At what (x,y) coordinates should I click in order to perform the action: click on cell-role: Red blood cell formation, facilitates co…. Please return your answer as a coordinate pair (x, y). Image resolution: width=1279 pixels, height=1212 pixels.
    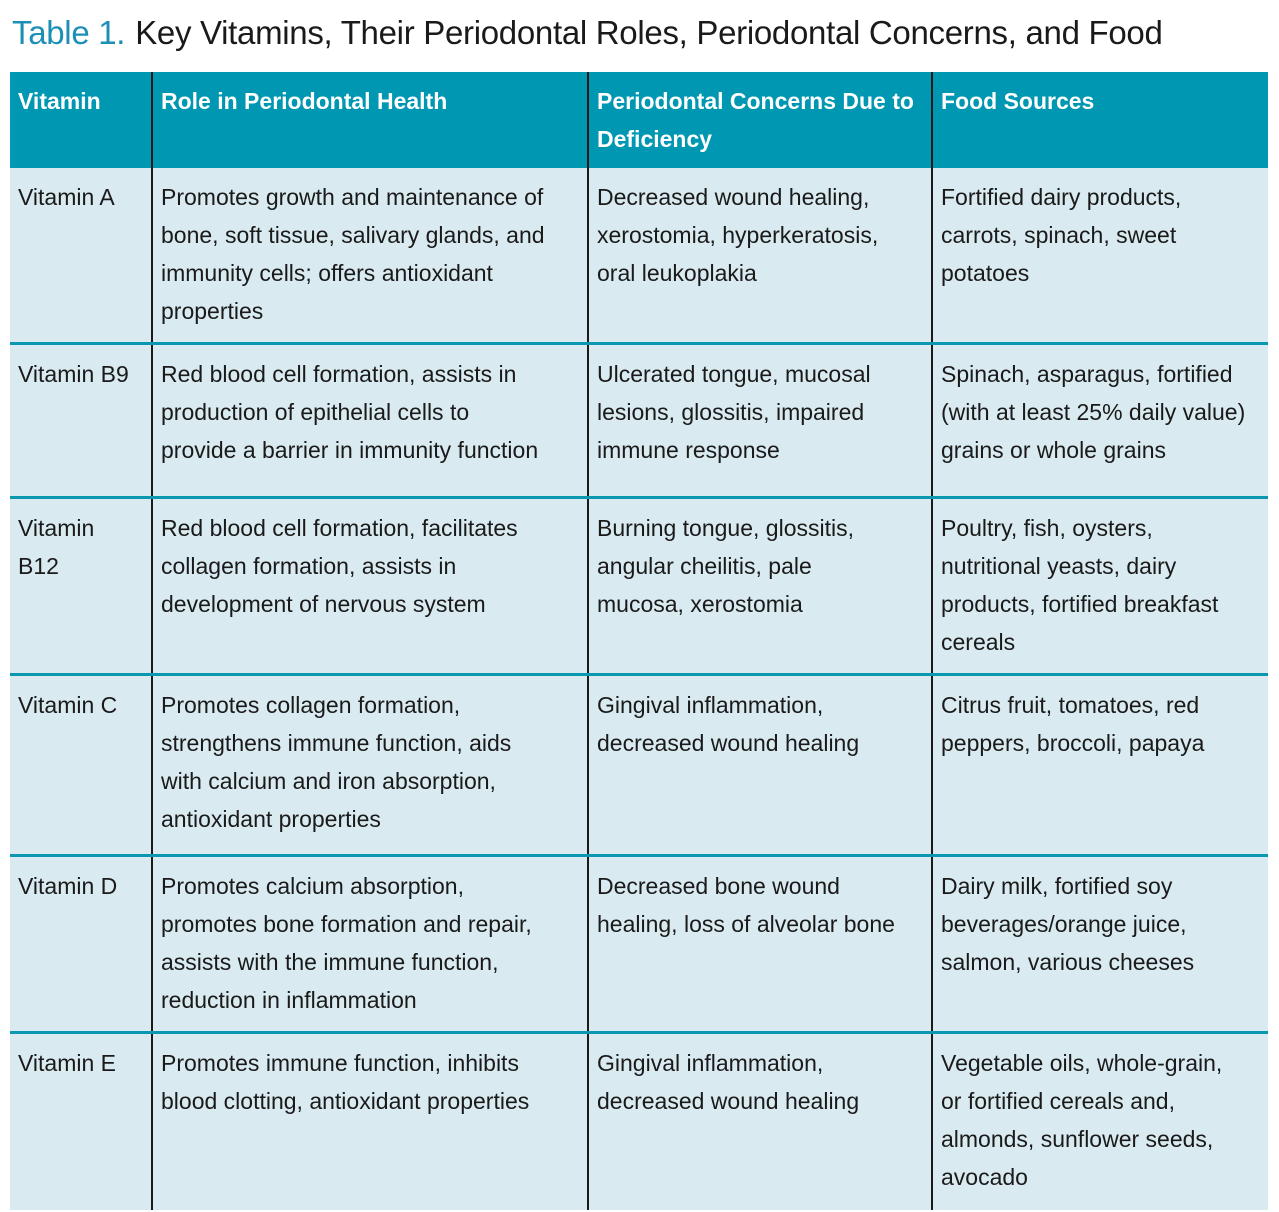
    Looking at the image, I should click on (369, 585).